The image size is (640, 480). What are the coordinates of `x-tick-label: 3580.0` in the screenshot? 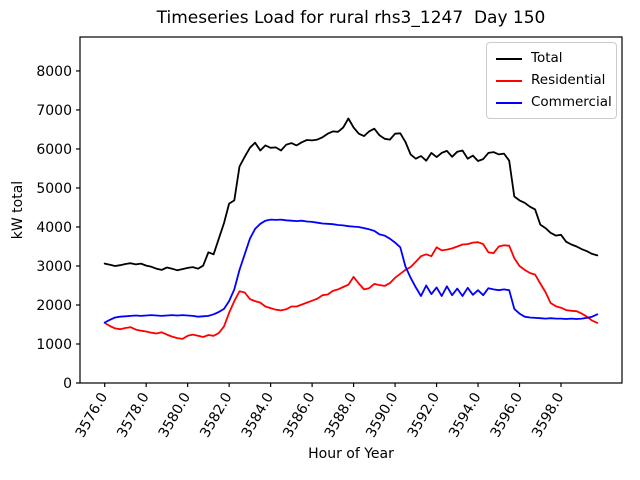 It's located at (175, 415).